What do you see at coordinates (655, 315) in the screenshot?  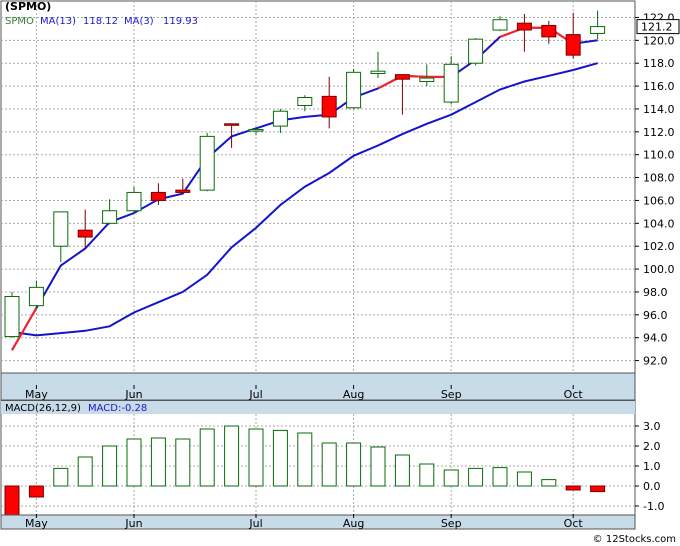 I see `price-tick-label: 96.0` at bounding box center [655, 315].